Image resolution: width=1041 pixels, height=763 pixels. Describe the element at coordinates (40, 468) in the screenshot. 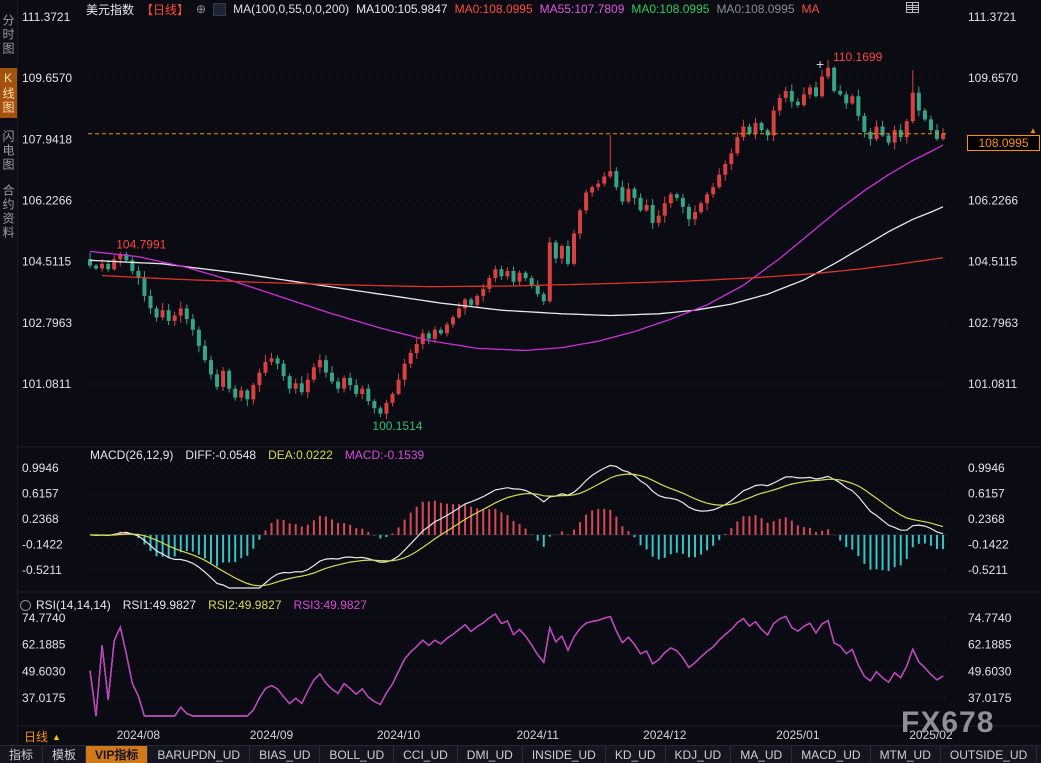

I see `axis-tick-label: 0.9946` at that location.